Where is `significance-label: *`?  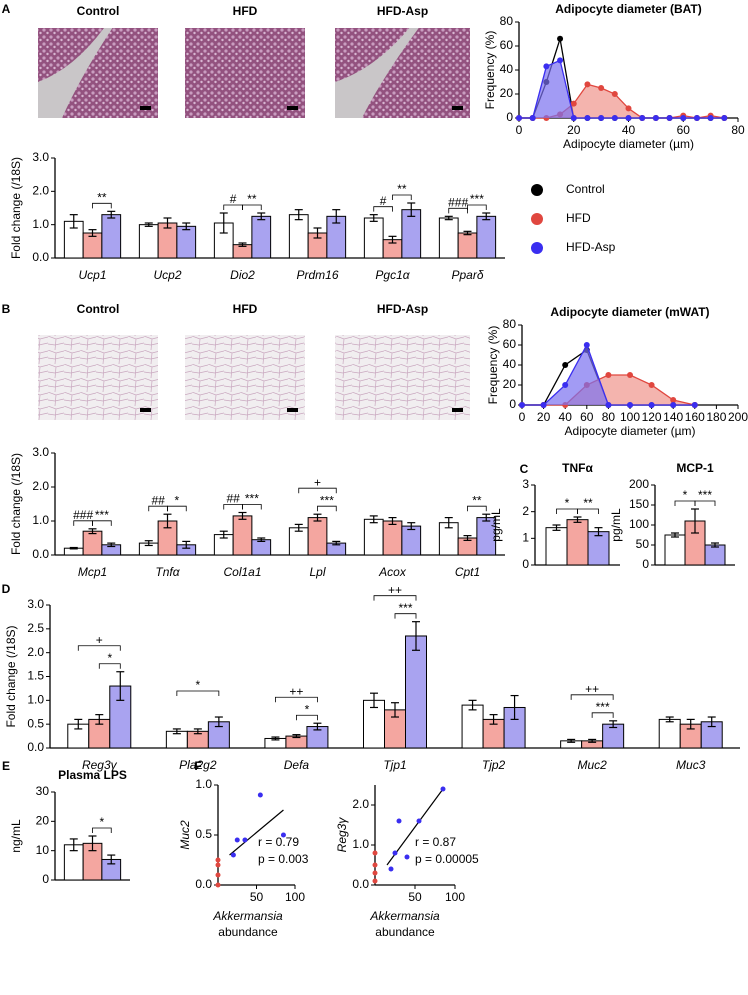
significance-label: * is located at coordinates (109, 658).